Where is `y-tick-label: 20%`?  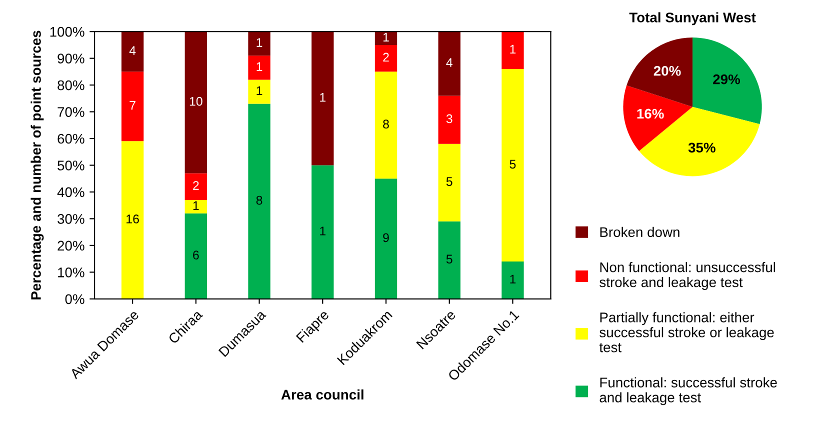
y-tick-label: 20% is located at coordinates (71, 245).